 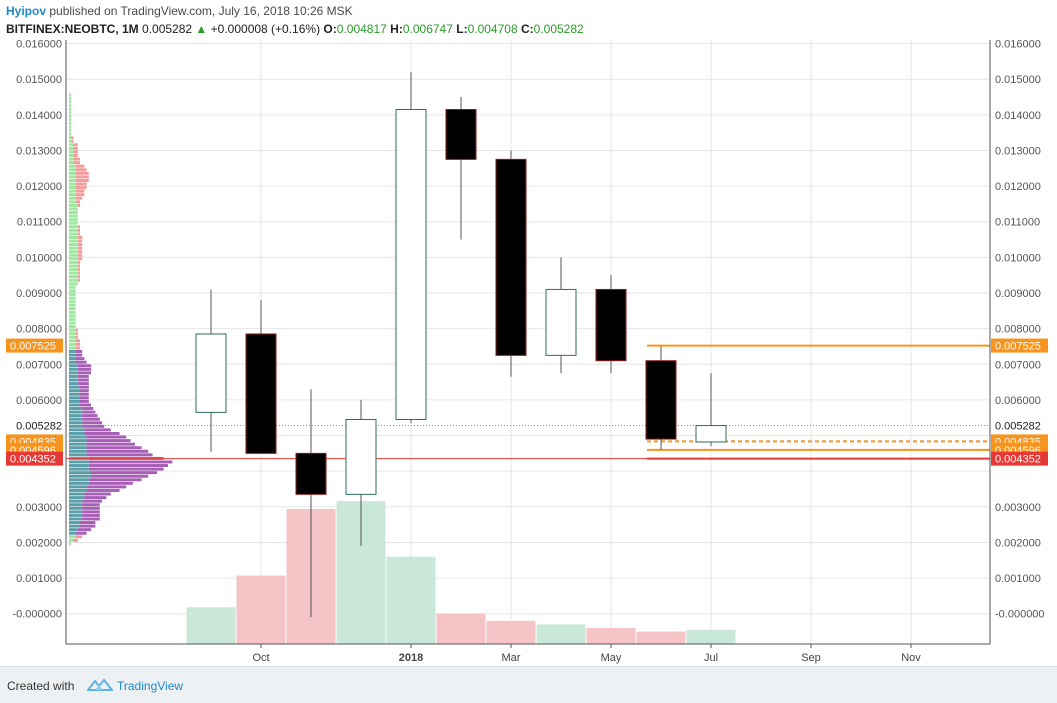 What do you see at coordinates (711, 658) in the screenshot?
I see `x-tick-label: Jul` at bounding box center [711, 658].